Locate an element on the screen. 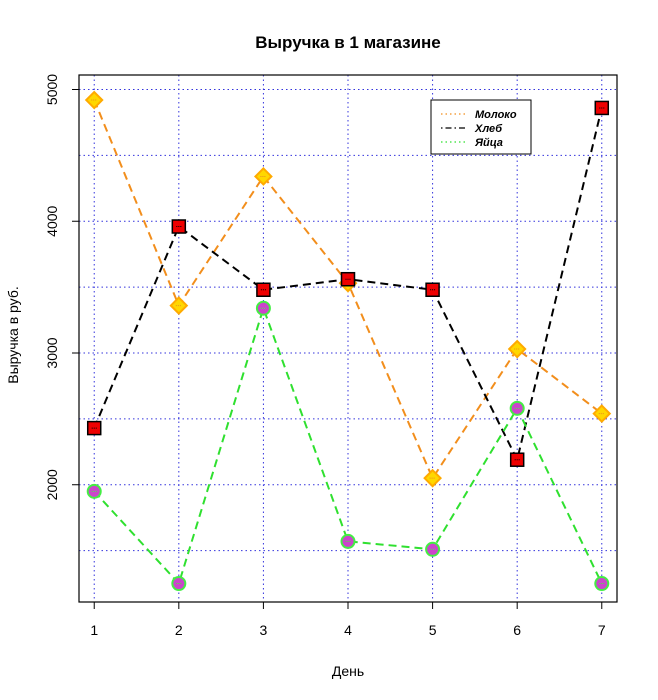 This screenshot has width=658, height=700. legend: Молоко Хлеб Яйца is located at coordinates (481, 127).